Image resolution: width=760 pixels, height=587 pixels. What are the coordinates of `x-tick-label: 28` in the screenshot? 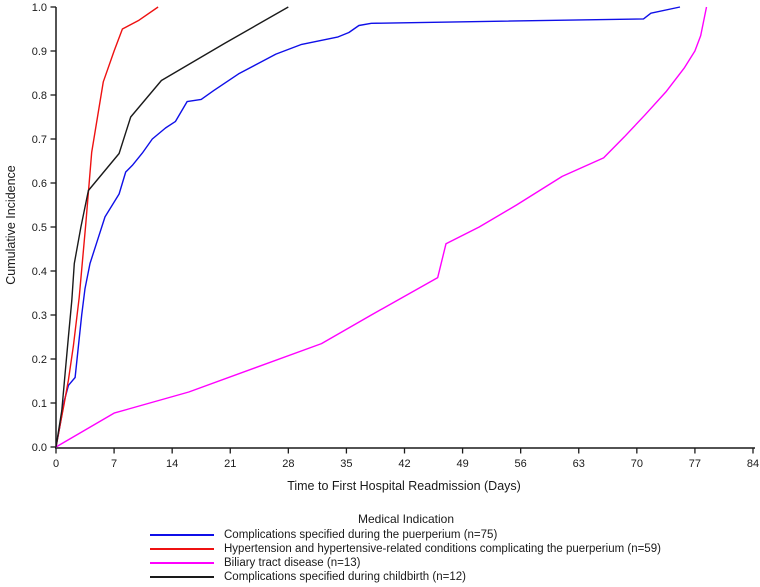 It's located at (288, 464).